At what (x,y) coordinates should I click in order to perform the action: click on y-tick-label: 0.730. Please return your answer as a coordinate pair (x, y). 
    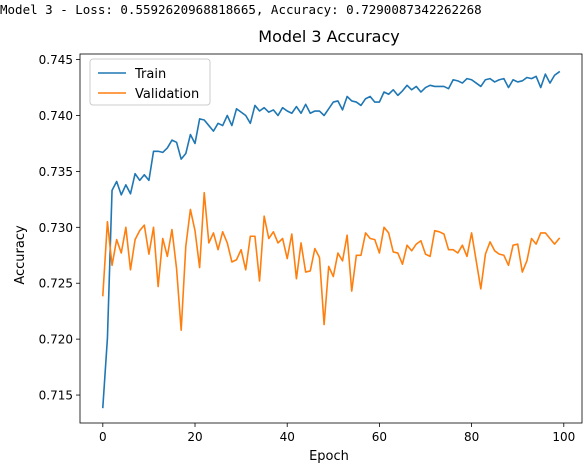
    Looking at the image, I should click on (56, 228).